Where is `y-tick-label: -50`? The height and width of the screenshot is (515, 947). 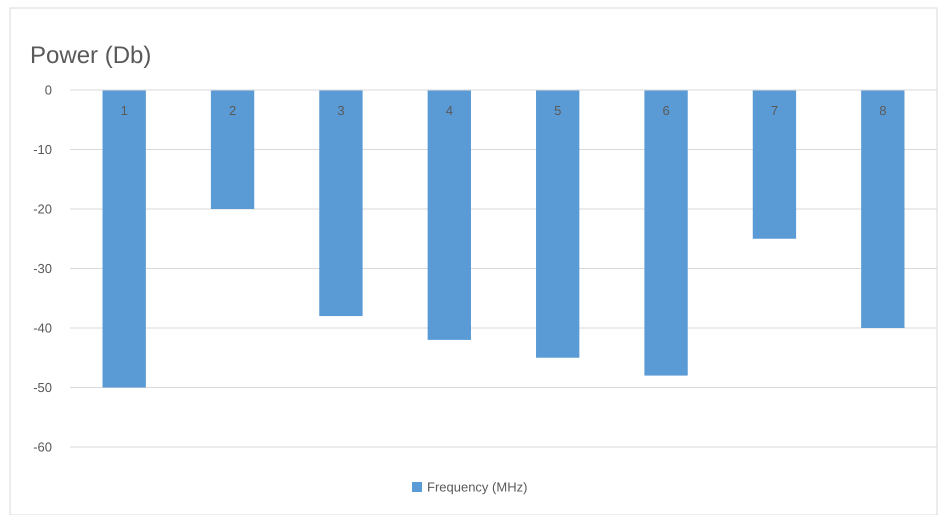
y-tick-label: -50 is located at coordinates (42, 388).